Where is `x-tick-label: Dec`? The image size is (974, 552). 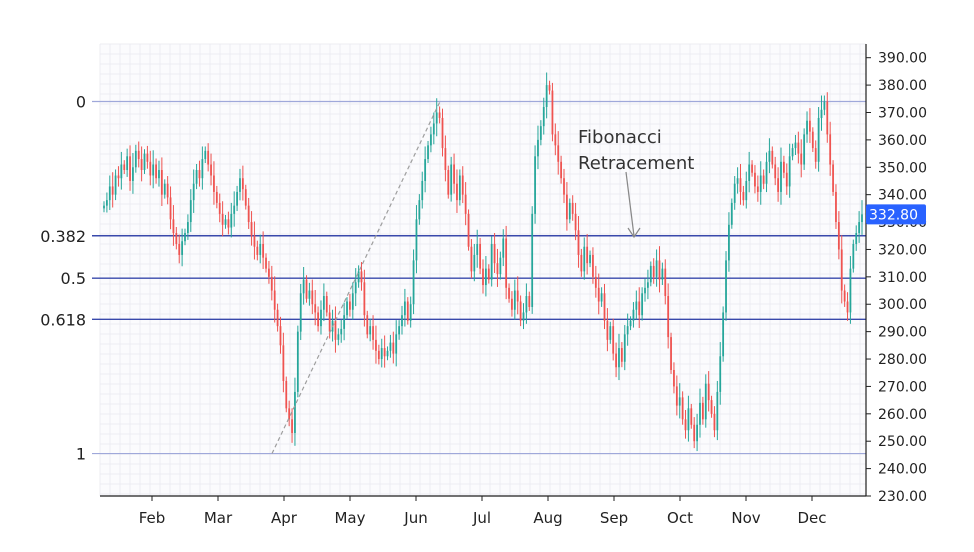 x-tick-label: Dec is located at coordinates (811, 518).